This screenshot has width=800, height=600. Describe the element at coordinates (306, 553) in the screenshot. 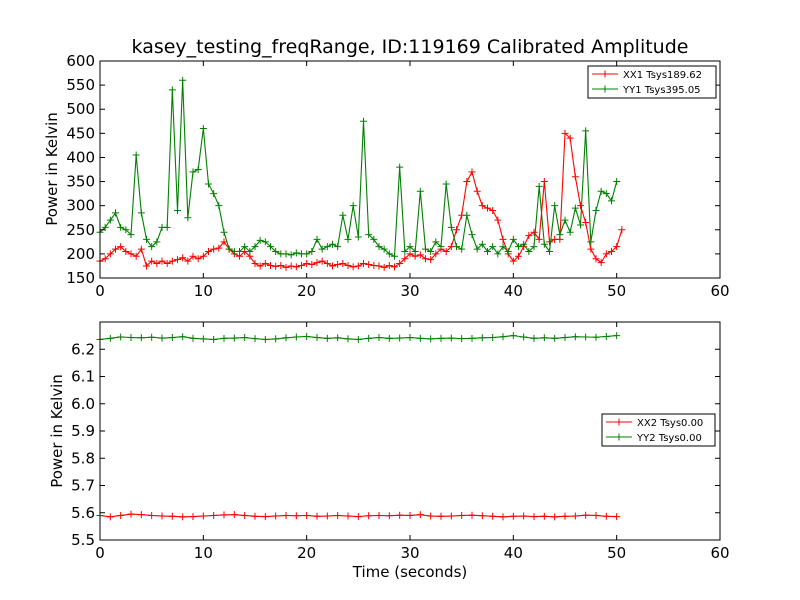

I see `x-tick-label: 20` at that location.